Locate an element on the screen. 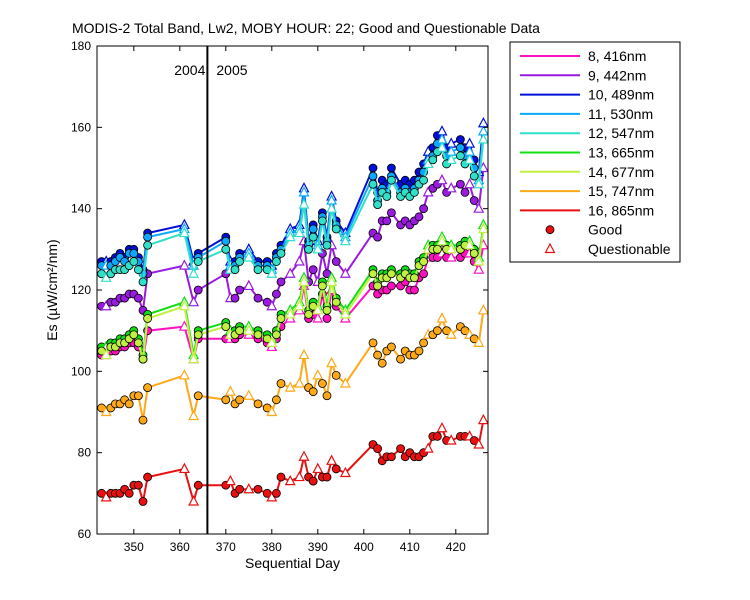 The image size is (750, 600). x-tick-label: 410 is located at coordinates (410, 547).